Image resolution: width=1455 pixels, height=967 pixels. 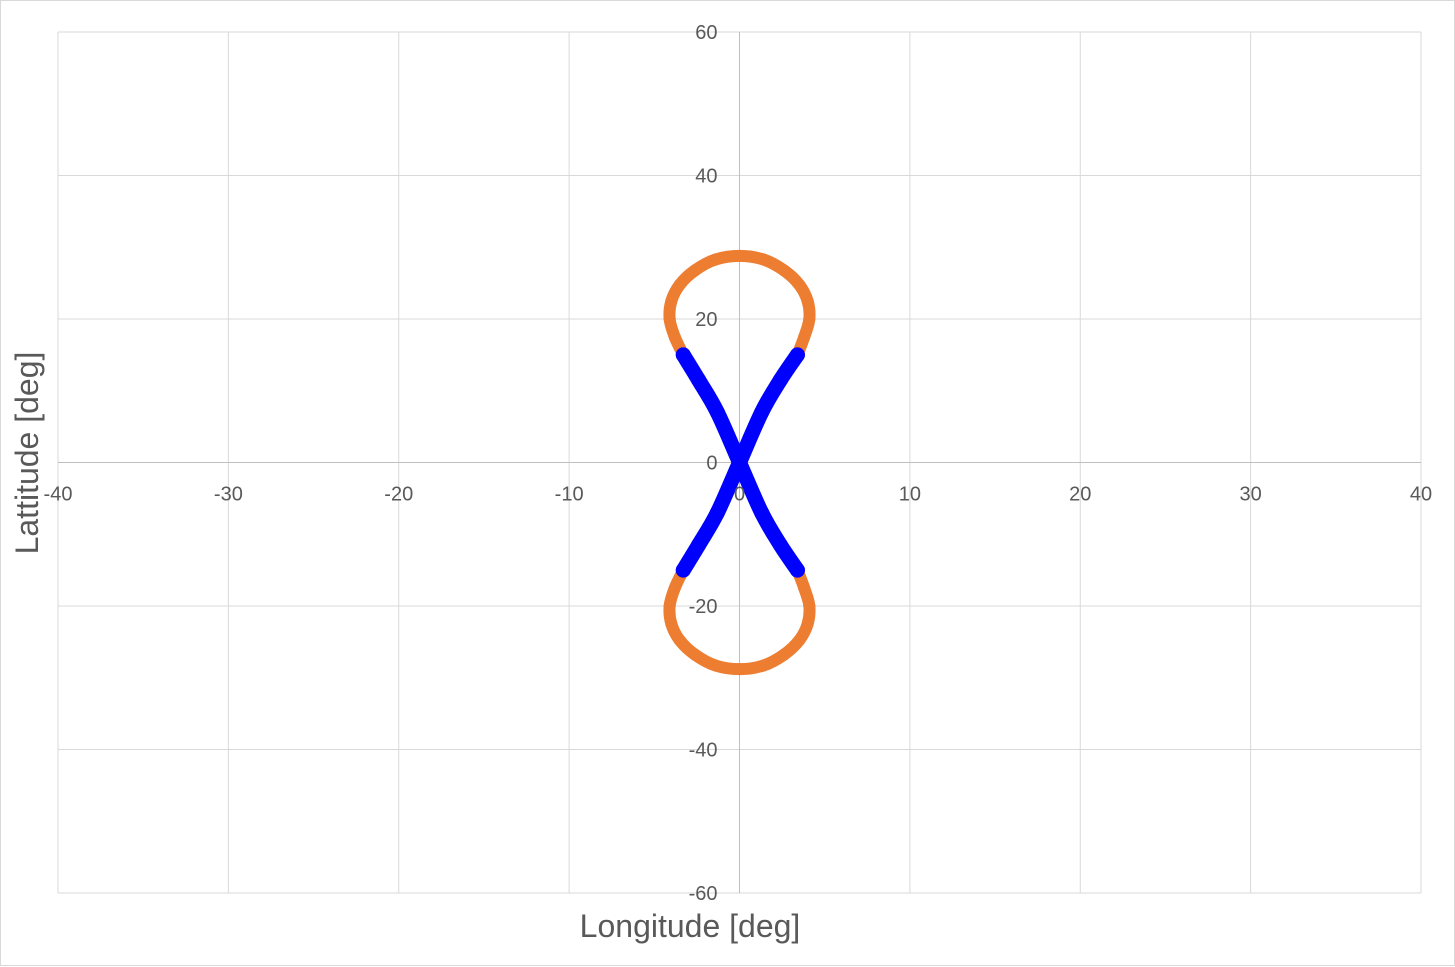 I want to click on x-tick-label: 10, so click(x=910, y=495).